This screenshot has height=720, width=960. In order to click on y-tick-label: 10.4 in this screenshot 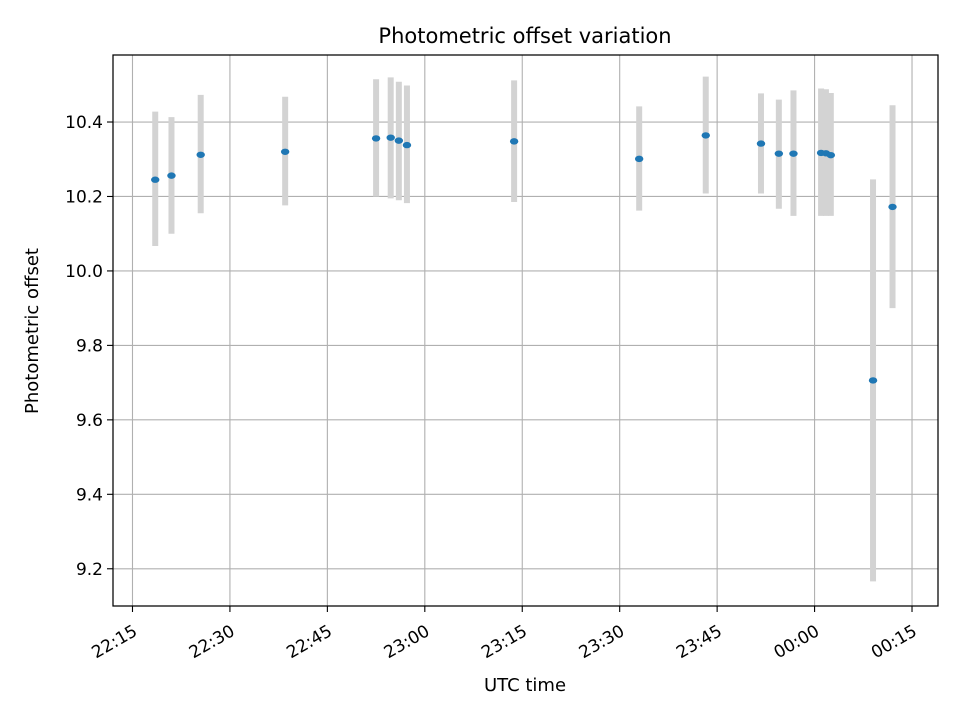, I will do `click(84, 123)`.